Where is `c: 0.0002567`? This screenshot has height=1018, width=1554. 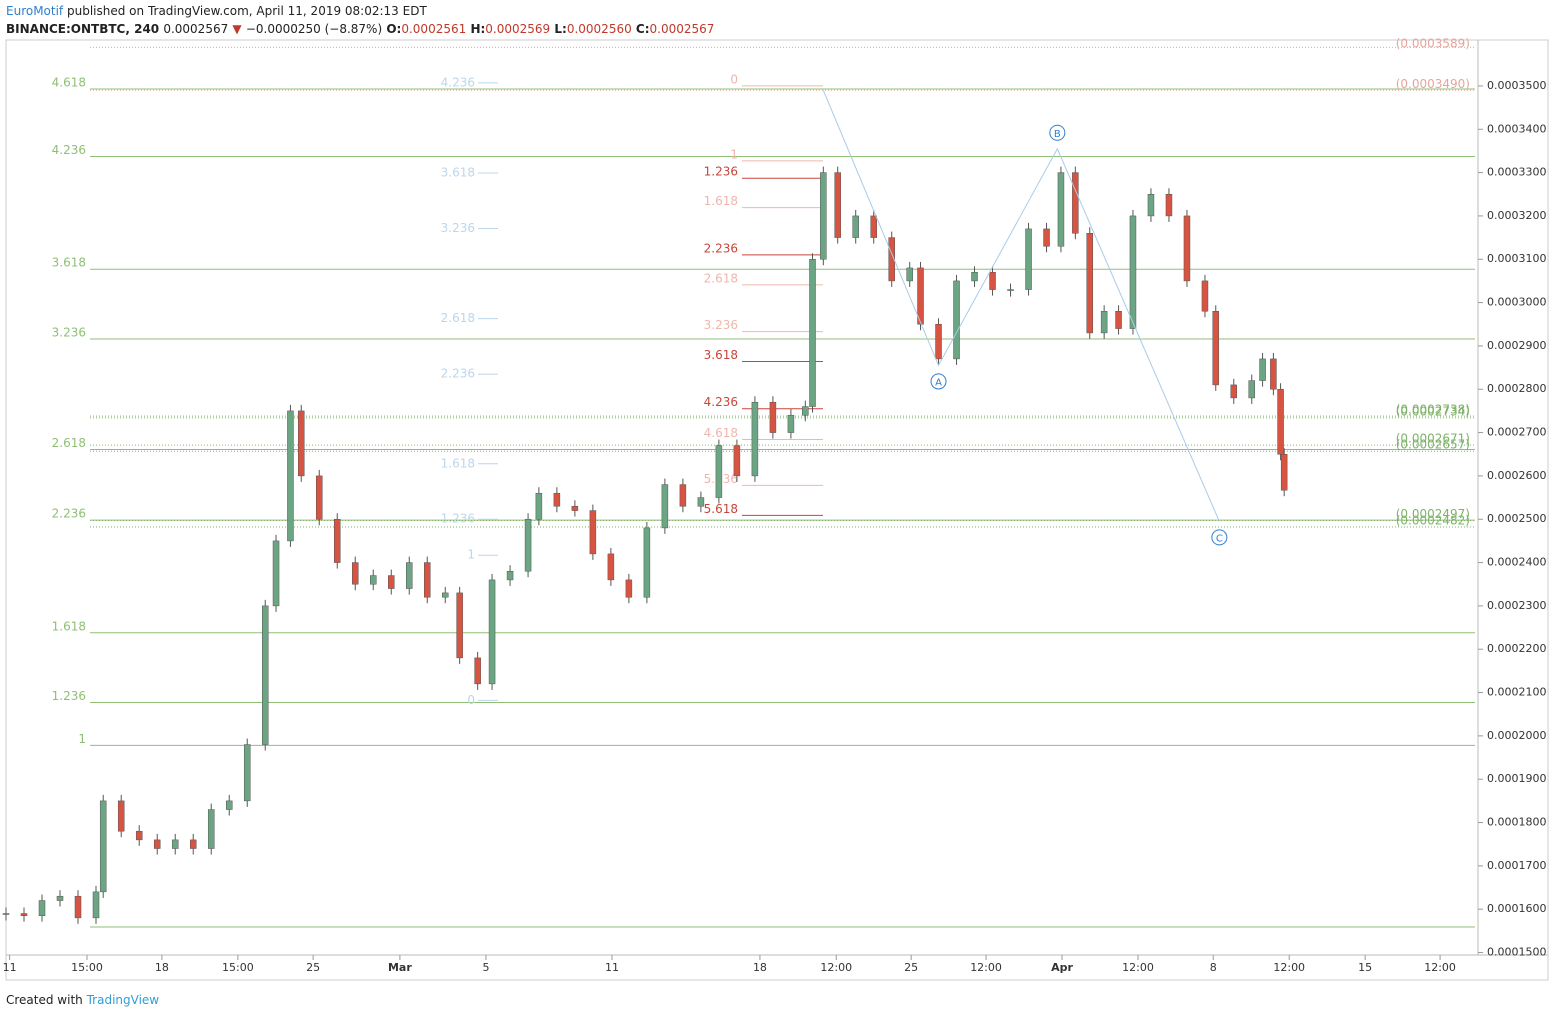 c: 0.0002567 is located at coordinates (682, 29).